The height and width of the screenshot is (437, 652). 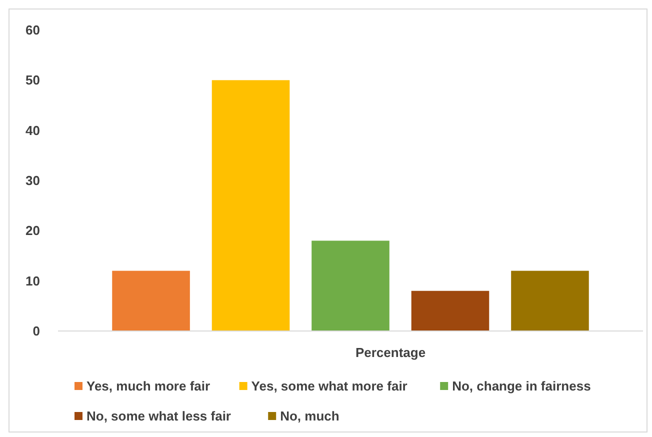 I want to click on y-tick-label: 60, so click(x=33, y=30).